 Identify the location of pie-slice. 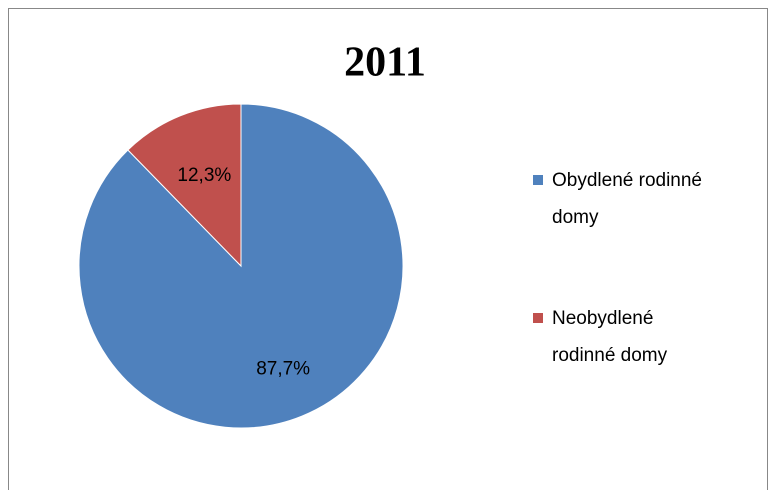
(184, 185).